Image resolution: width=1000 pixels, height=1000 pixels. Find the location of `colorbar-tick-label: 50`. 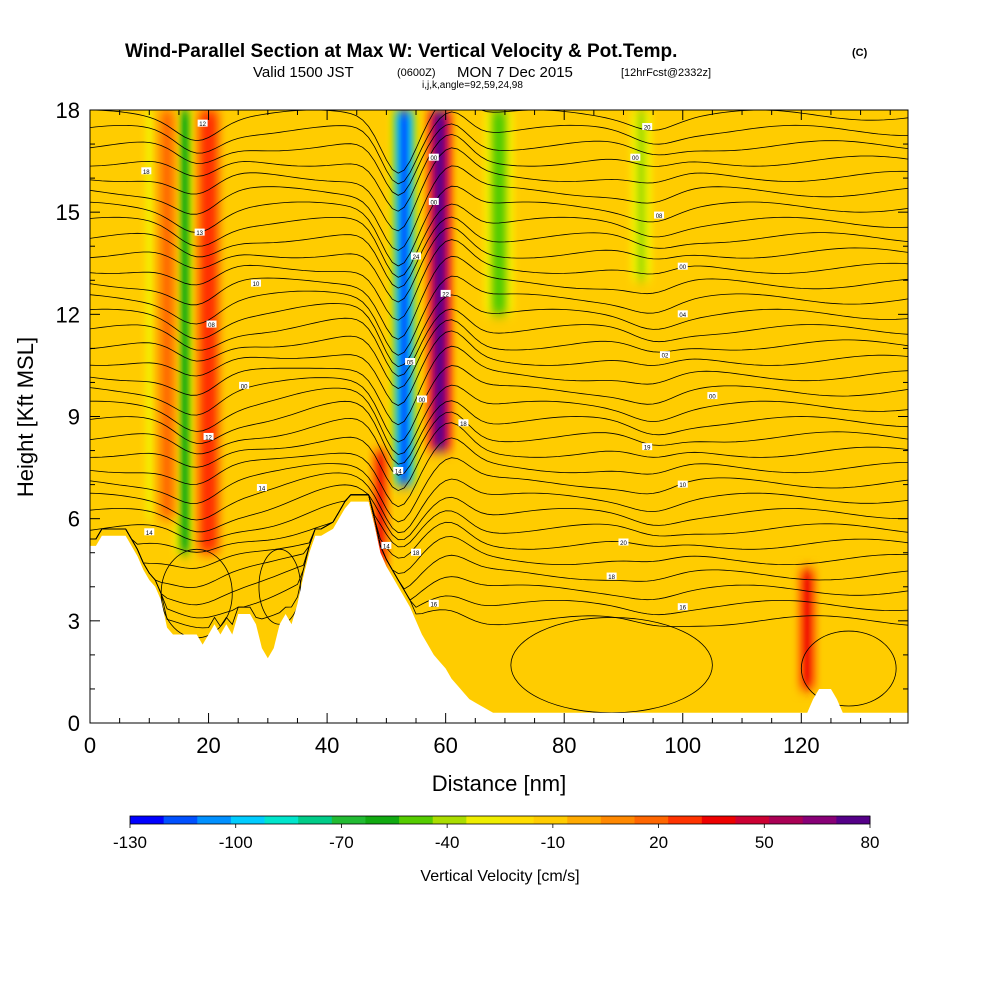

colorbar-tick-label: 50 is located at coordinates (764, 842).